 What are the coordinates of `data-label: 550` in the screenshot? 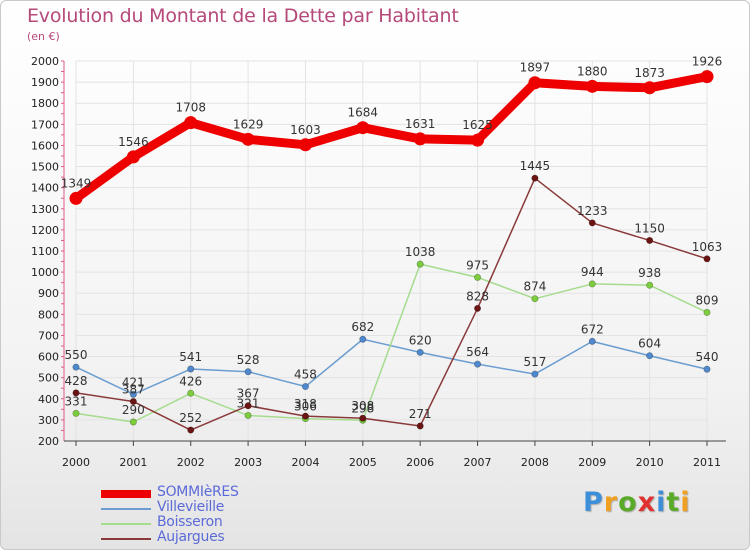 It's located at (76, 355).